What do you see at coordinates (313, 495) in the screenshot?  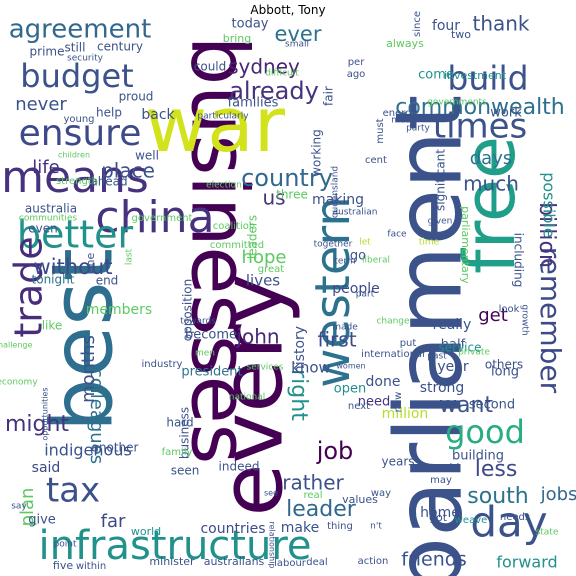 I see `word-real-129: real` at bounding box center [313, 495].